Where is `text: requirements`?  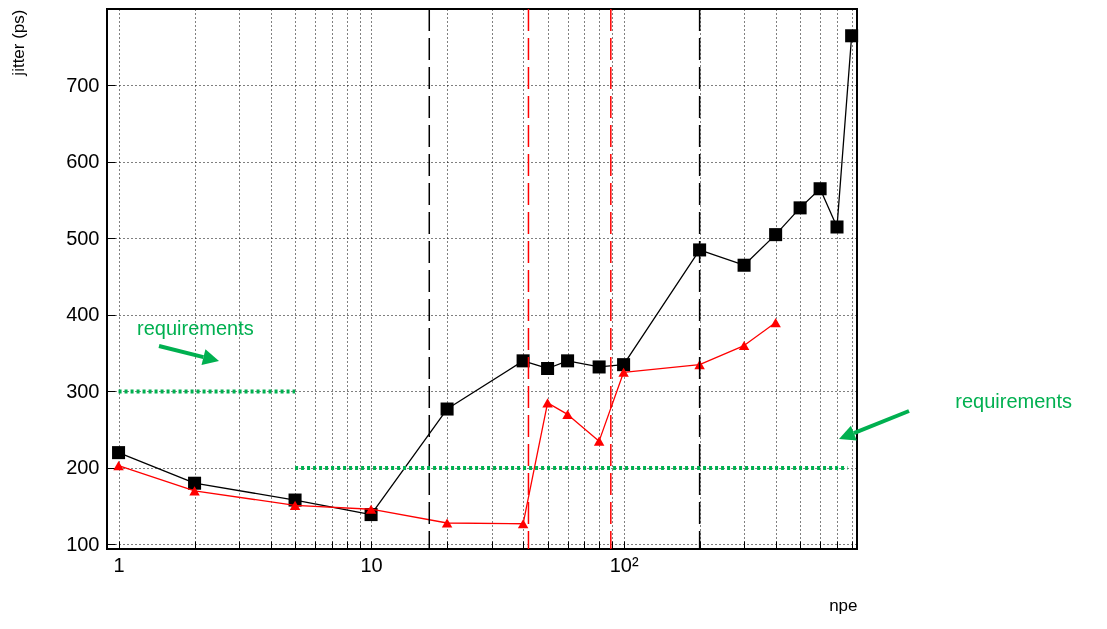
text: requirements is located at coordinates (1013, 401).